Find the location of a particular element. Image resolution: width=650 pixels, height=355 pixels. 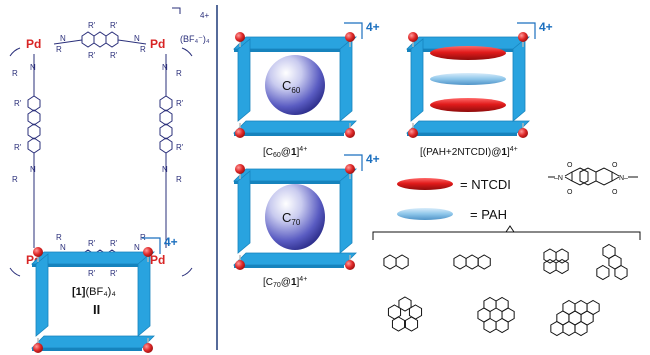

c70-complex-label: [C70@1]4+ is located at coordinates (285, 282).